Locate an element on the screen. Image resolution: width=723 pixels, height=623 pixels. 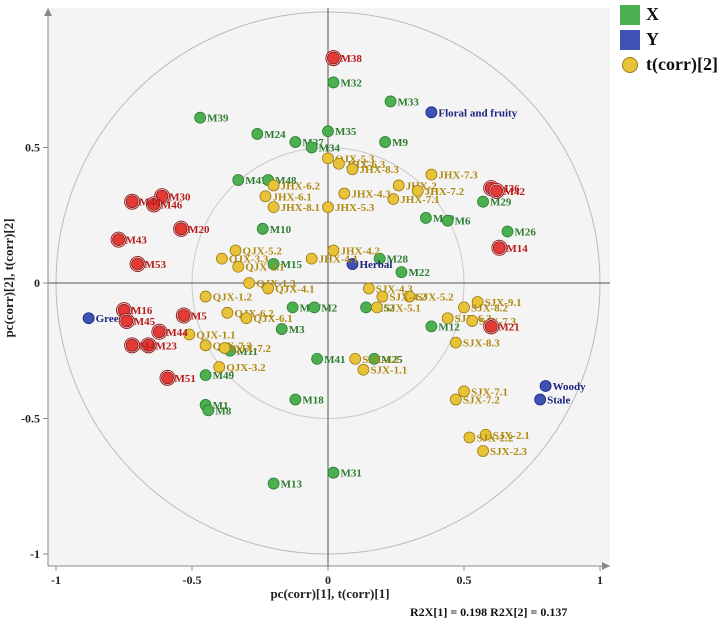
legend-item-x: X is located at coordinates (671, 14).